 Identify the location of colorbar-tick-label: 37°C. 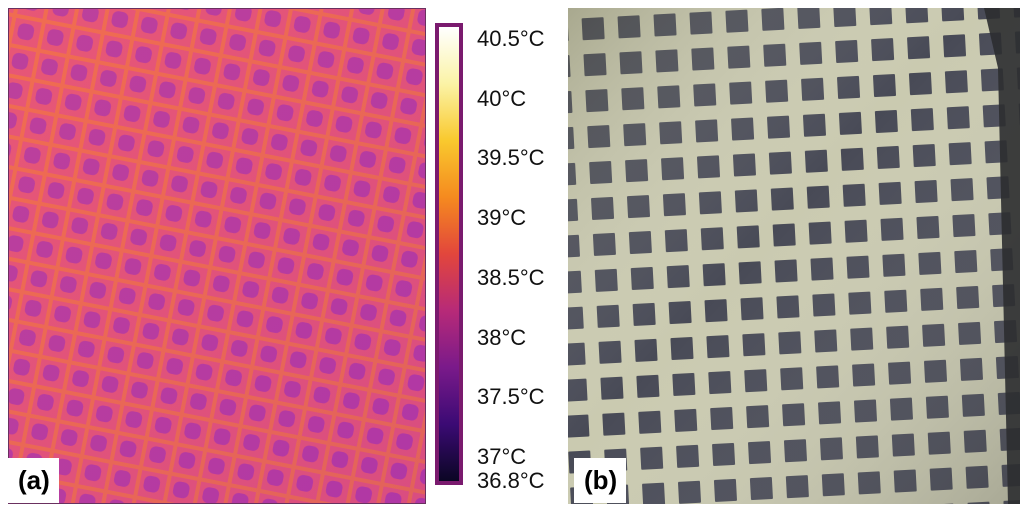
(502, 456).